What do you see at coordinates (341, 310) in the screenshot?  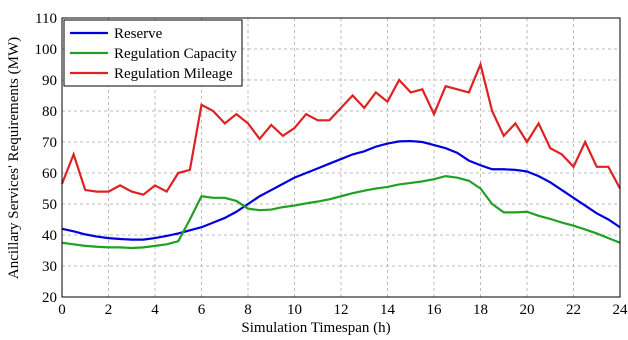 I see `x-tick-label: 12` at bounding box center [341, 310].